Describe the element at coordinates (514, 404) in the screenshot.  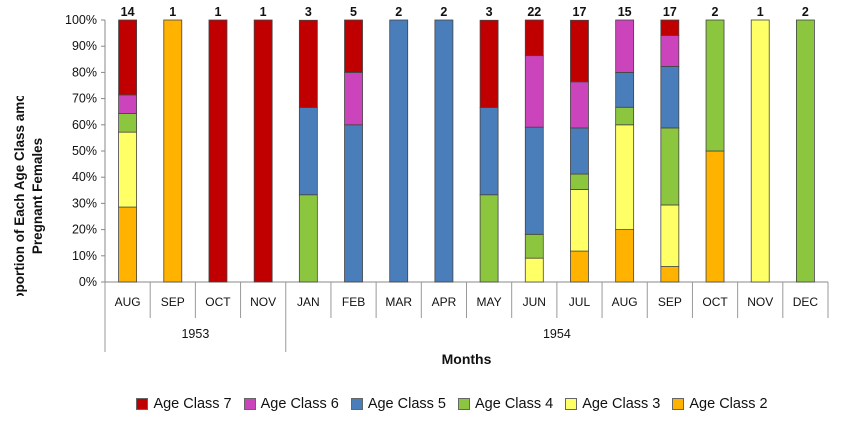
I see `legend-label: Age Class 4` at that location.